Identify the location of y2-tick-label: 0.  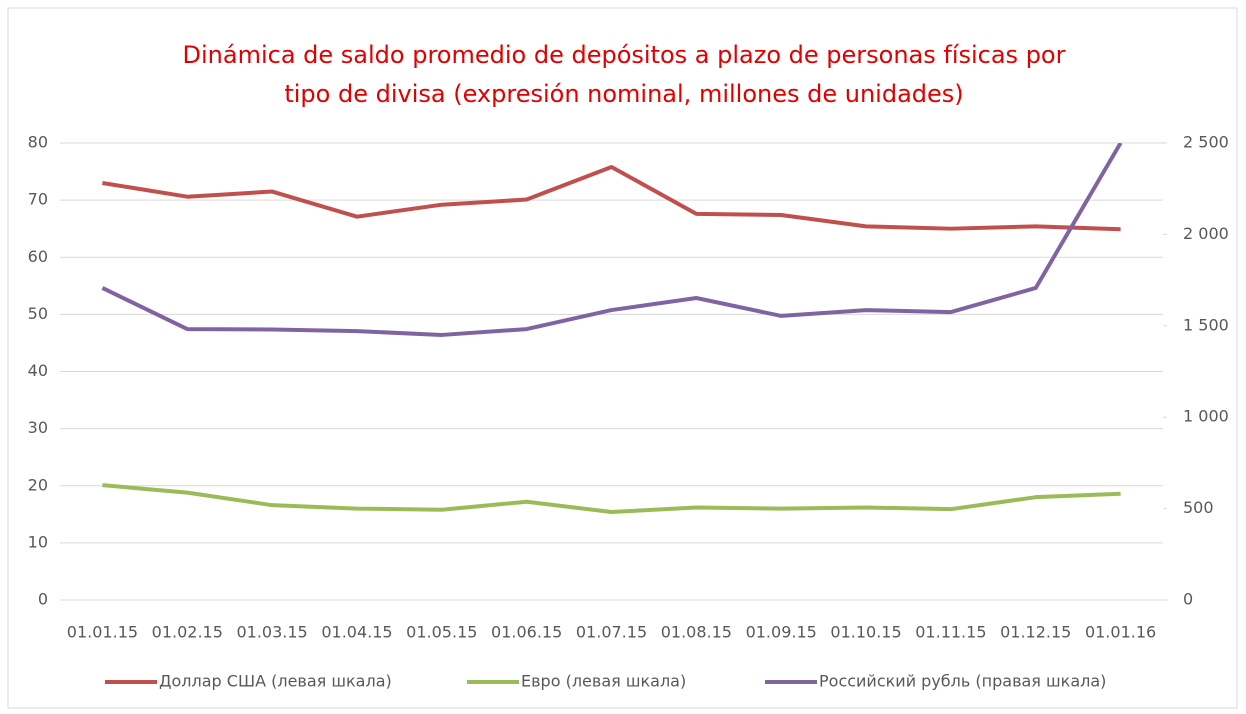
(1188, 599).